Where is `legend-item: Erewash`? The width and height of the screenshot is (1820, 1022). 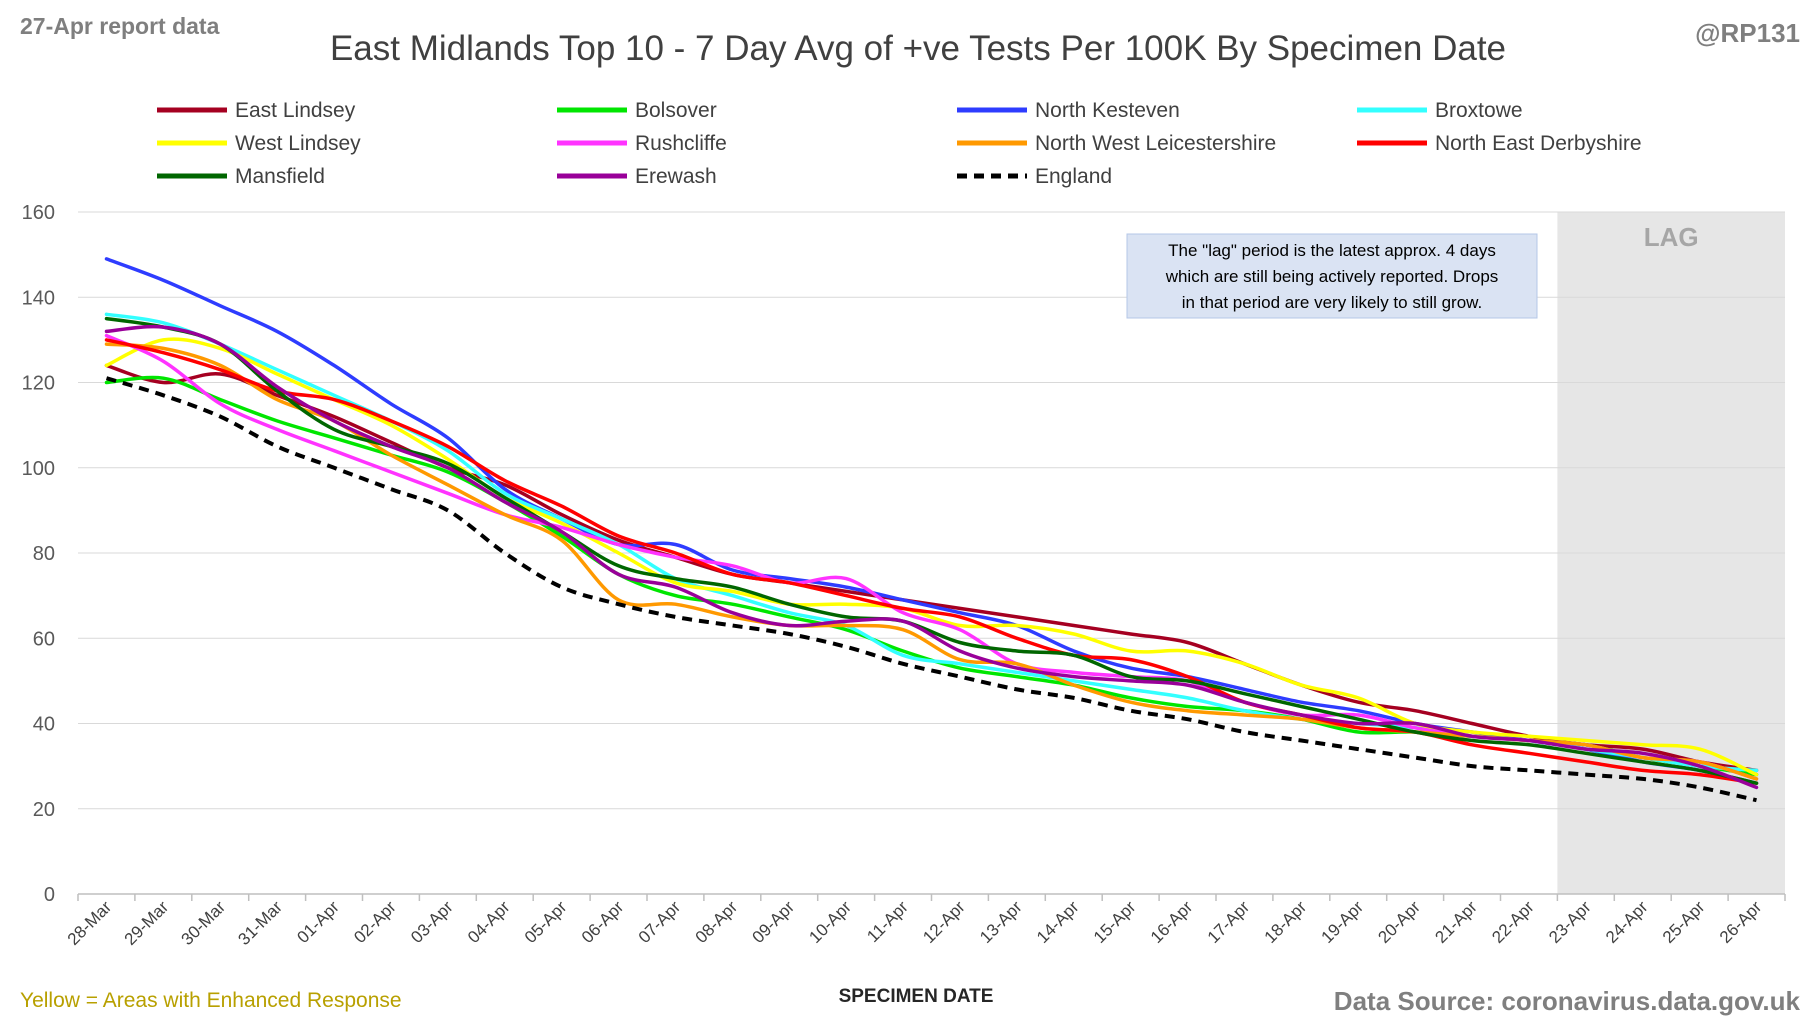 legend-item: Erewash is located at coordinates (637, 176).